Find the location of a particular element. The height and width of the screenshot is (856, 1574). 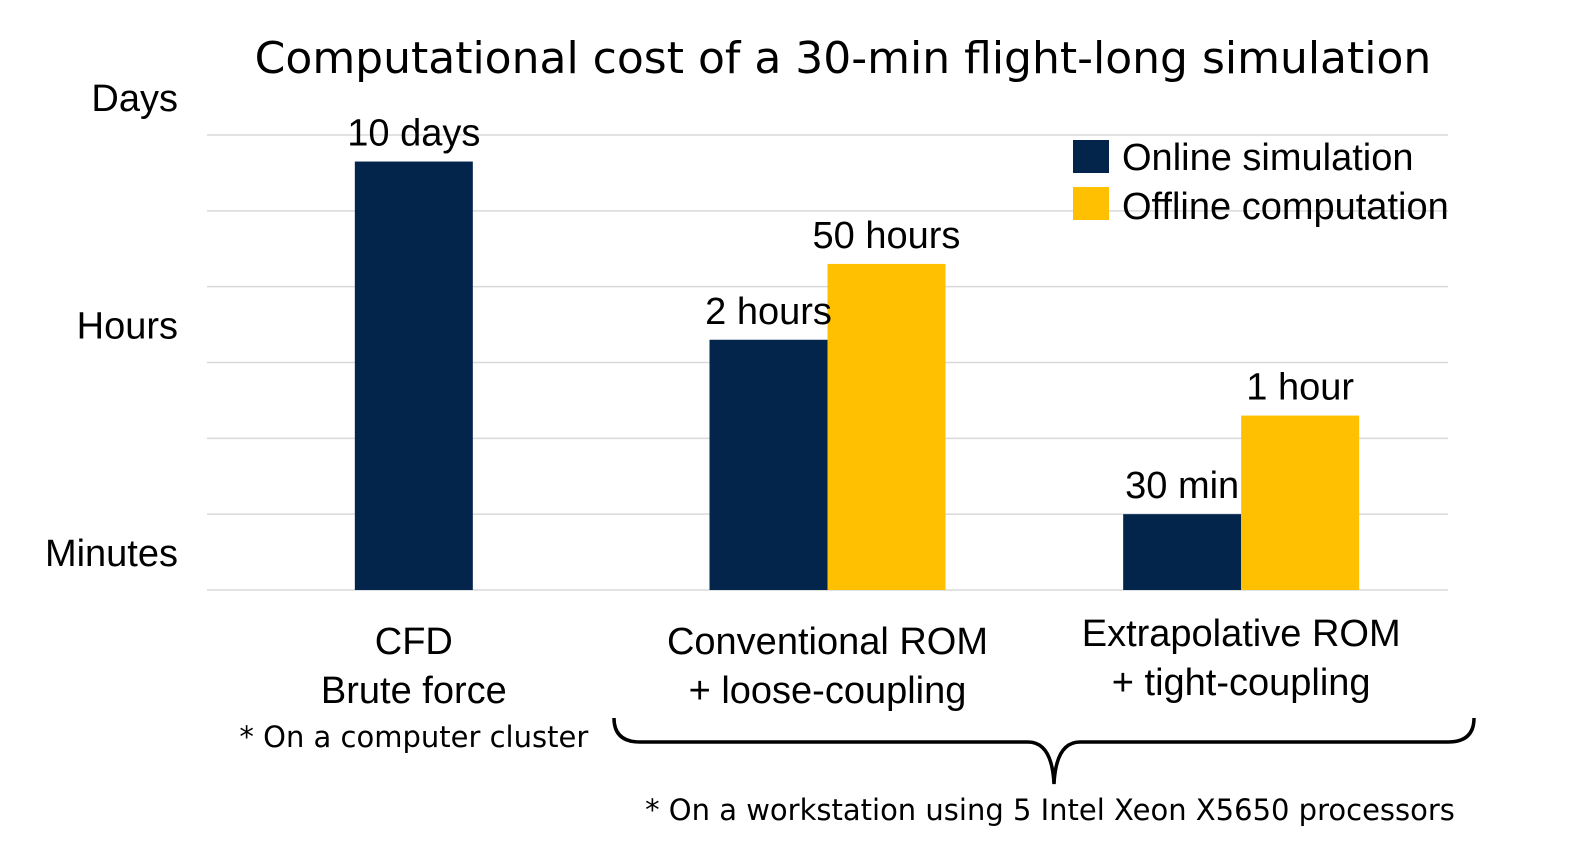

x-category-label: CFD is located at coordinates (414, 642).